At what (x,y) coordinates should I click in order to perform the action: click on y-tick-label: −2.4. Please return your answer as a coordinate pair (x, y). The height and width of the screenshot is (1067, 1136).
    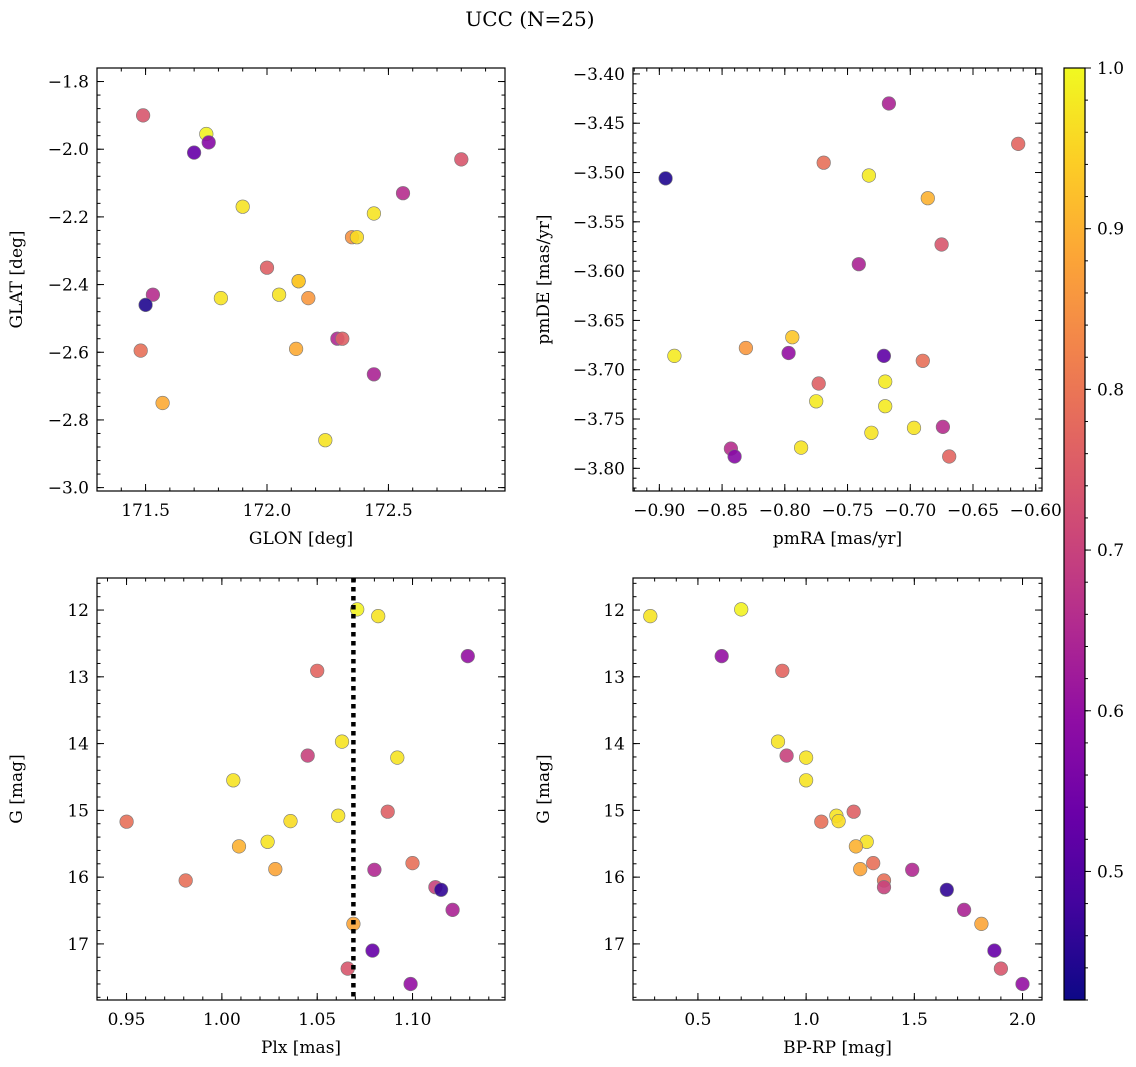
    Looking at the image, I should click on (68, 286).